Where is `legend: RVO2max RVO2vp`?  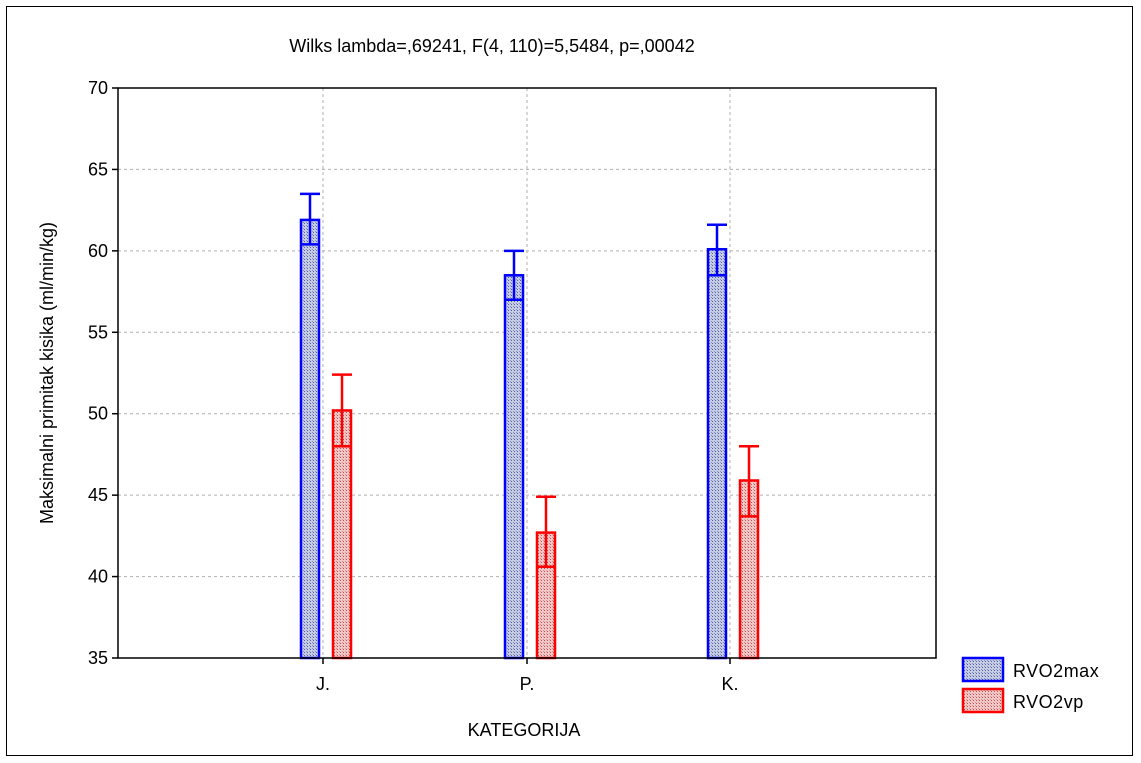 legend: RVO2max RVO2vp is located at coordinates (1030, 685).